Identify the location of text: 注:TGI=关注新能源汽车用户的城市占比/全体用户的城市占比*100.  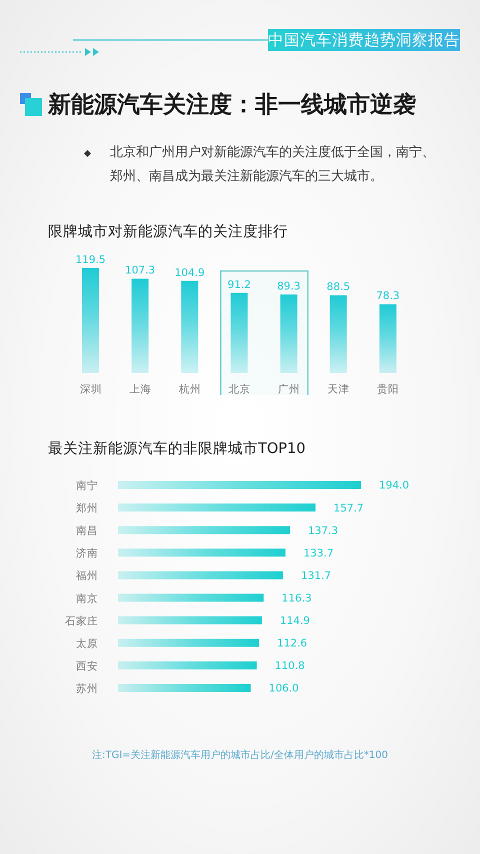
(239, 755).